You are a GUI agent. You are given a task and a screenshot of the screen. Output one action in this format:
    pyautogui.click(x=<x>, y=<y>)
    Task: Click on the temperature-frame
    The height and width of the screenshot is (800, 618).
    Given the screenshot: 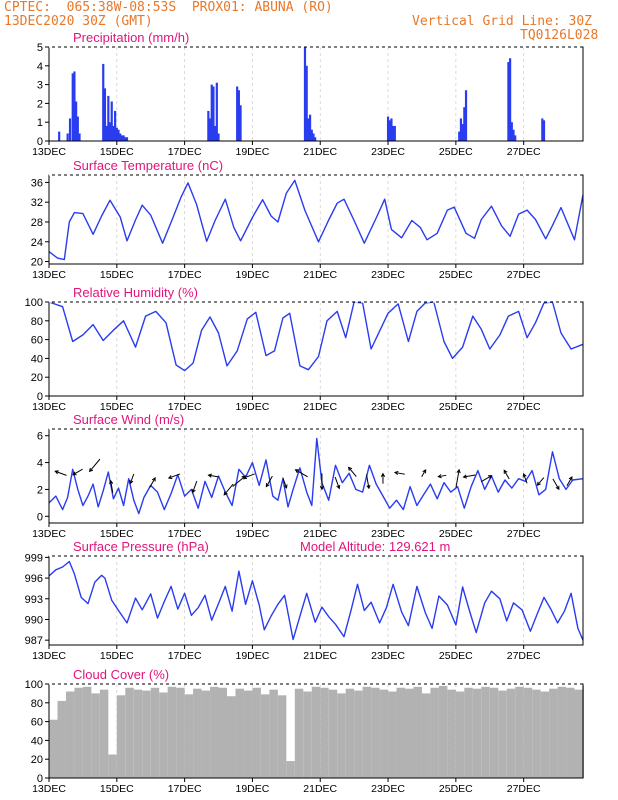 What is the action you would take?
    pyautogui.click(x=316, y=219)
    